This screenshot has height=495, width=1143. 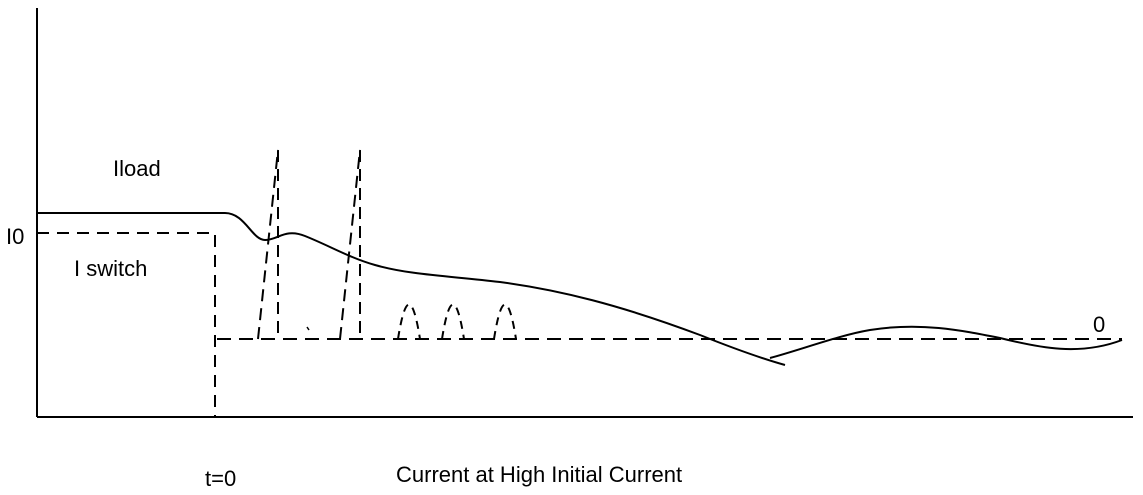 What do you see at coordinates (308, 328) in the screenshot?
I see `small-mark` at bounding box center [308, 328].